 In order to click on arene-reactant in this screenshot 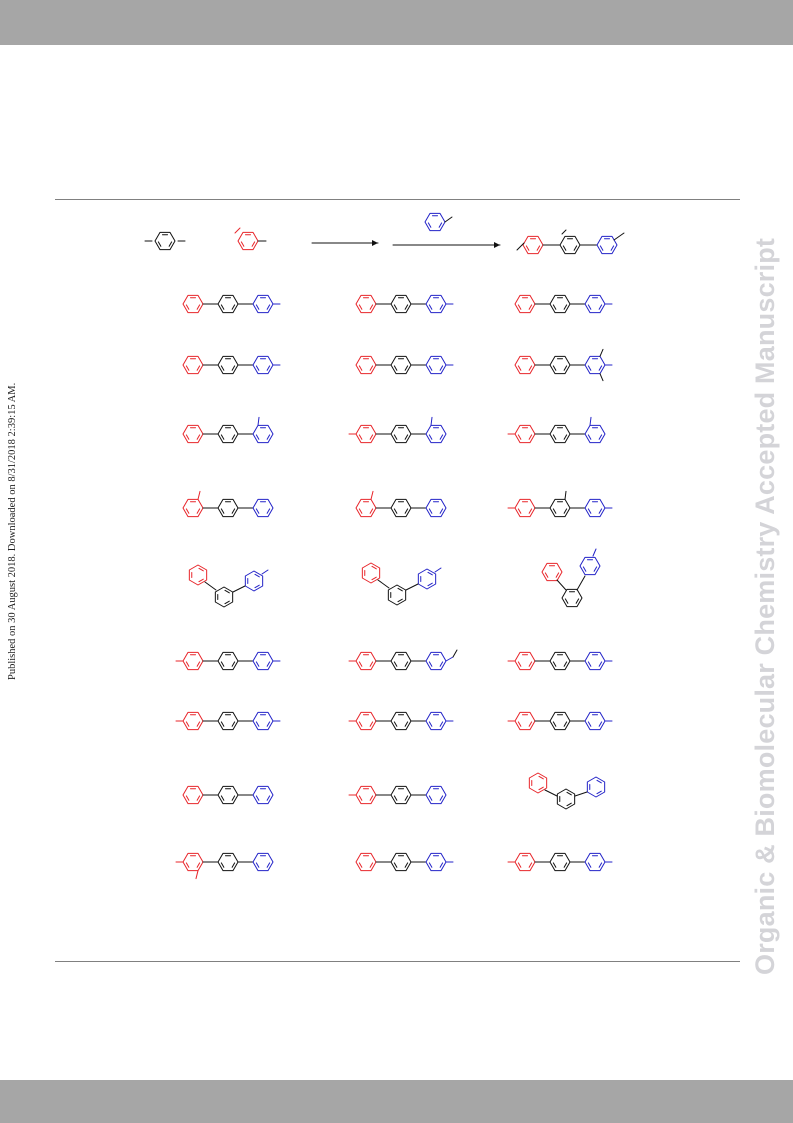, I will do `click(165, 241)`.